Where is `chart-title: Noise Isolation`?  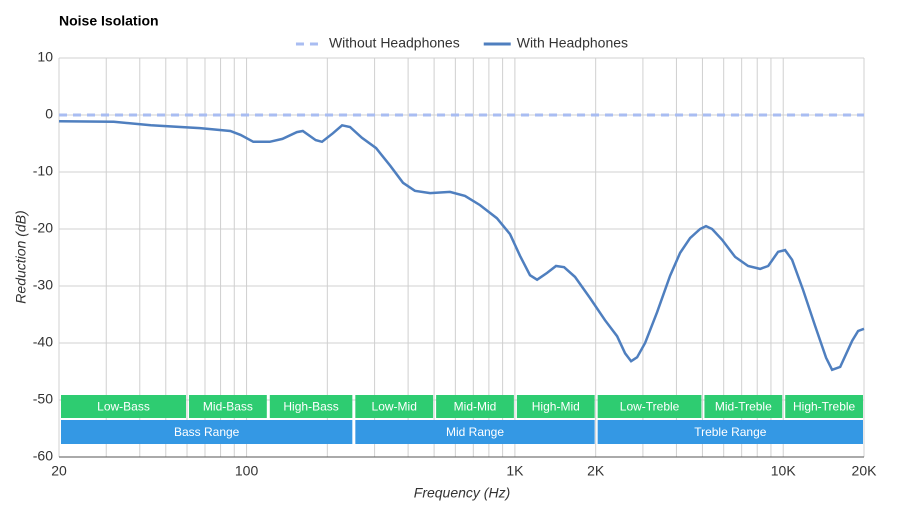 chart-title: Noise Isolation is located at coordinates (109, 21).